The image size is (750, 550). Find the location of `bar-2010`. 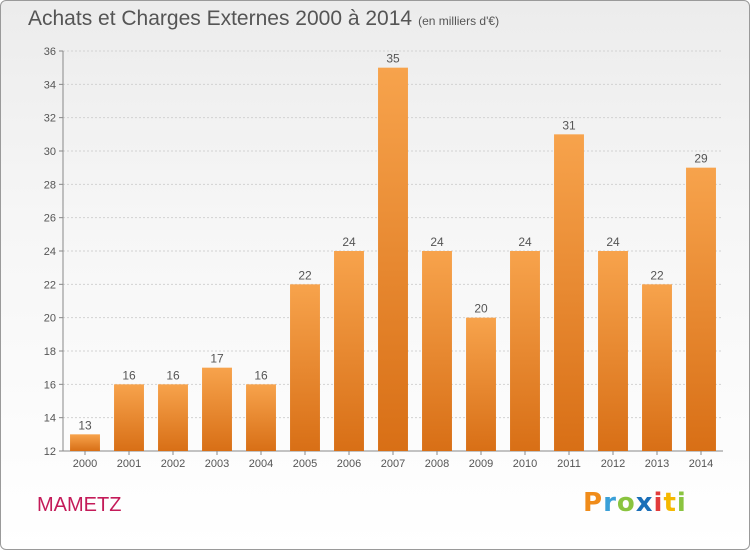

bar-2010 is located at coordinates (525, 351).